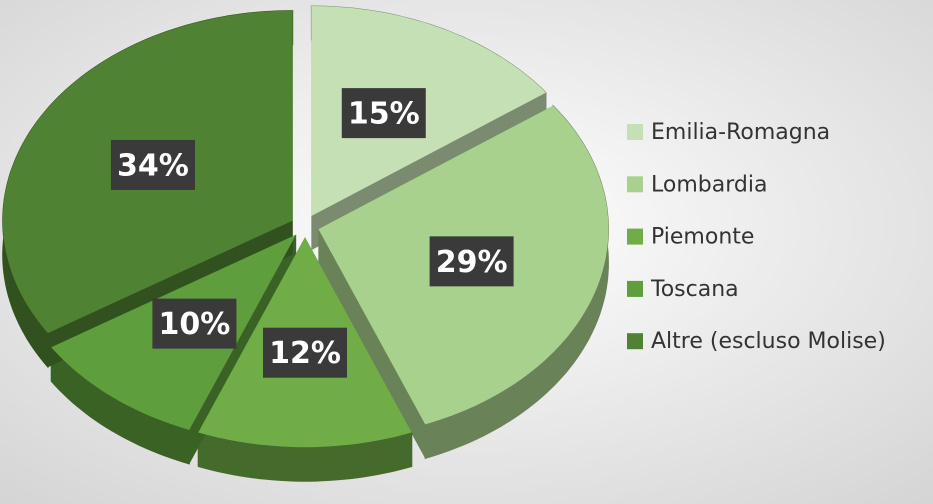  I want to click on data-label: 34%, so click(153, 165).